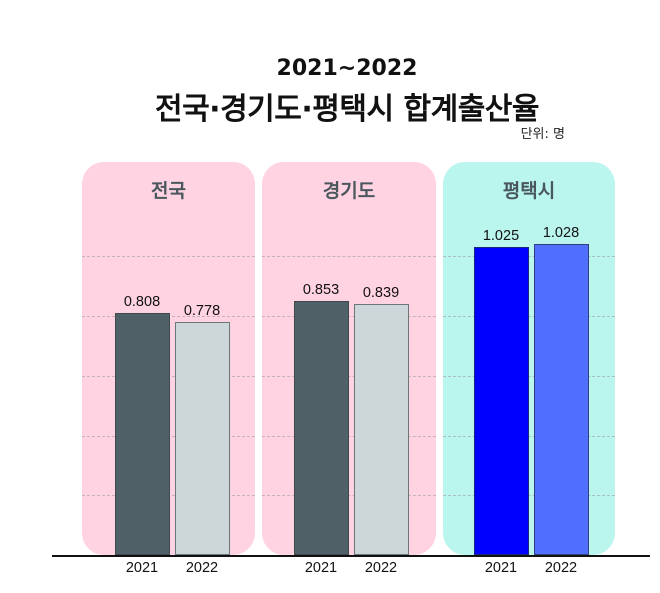 This screenshot has height=593, width=660. What do you see at coordinates (351, 556) in the screenshot?
I see `x-axis-line` at bounding box center [351, 556].